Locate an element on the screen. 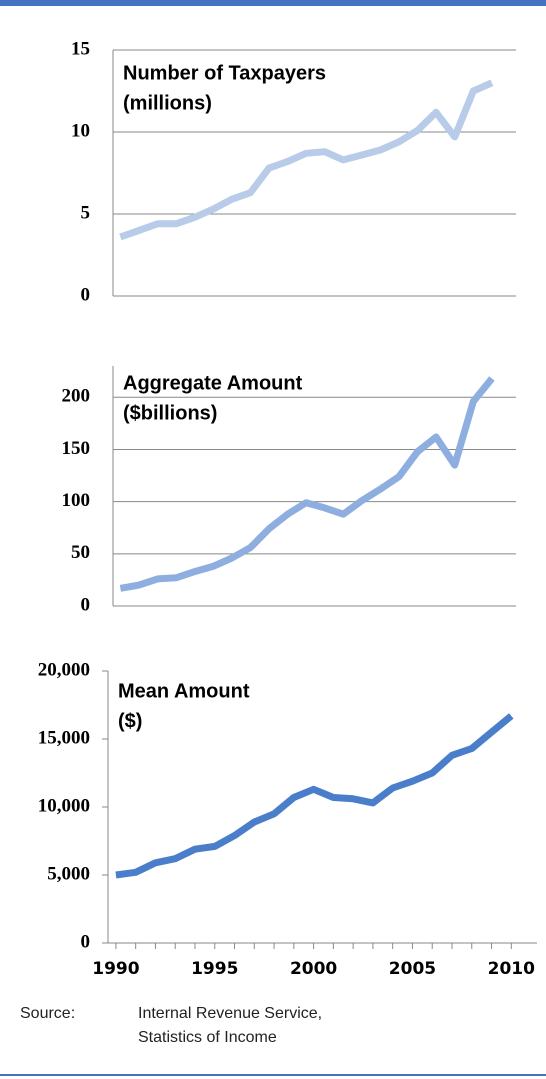 Image resolution: width=546 pixels, height=1079 pixels. chart-title: ($) is located at coordinates (130, 721).